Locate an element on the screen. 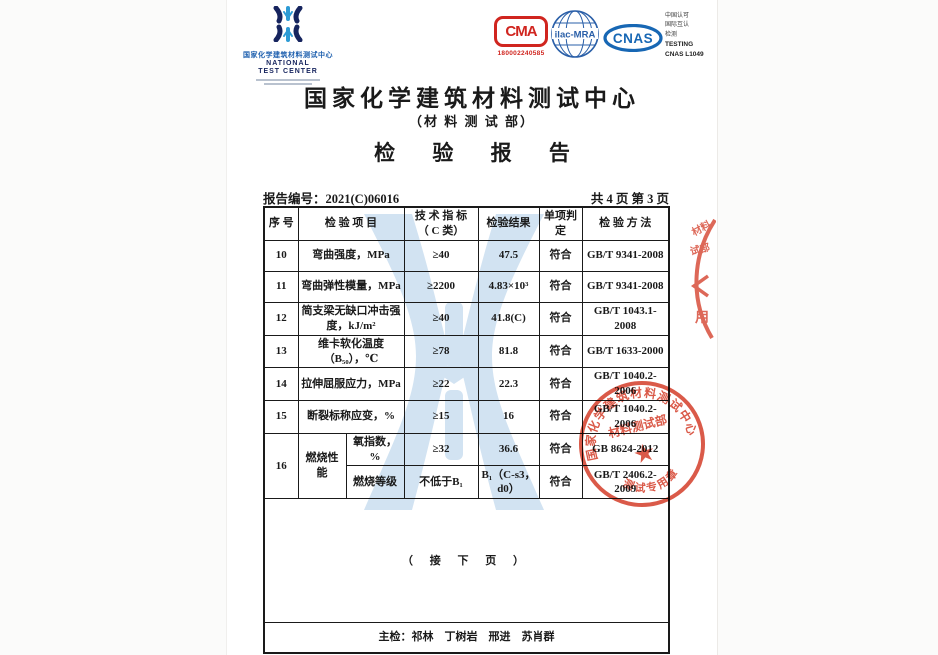  edge-stamp-frag3: 用 is located at coordinates (702, 318).